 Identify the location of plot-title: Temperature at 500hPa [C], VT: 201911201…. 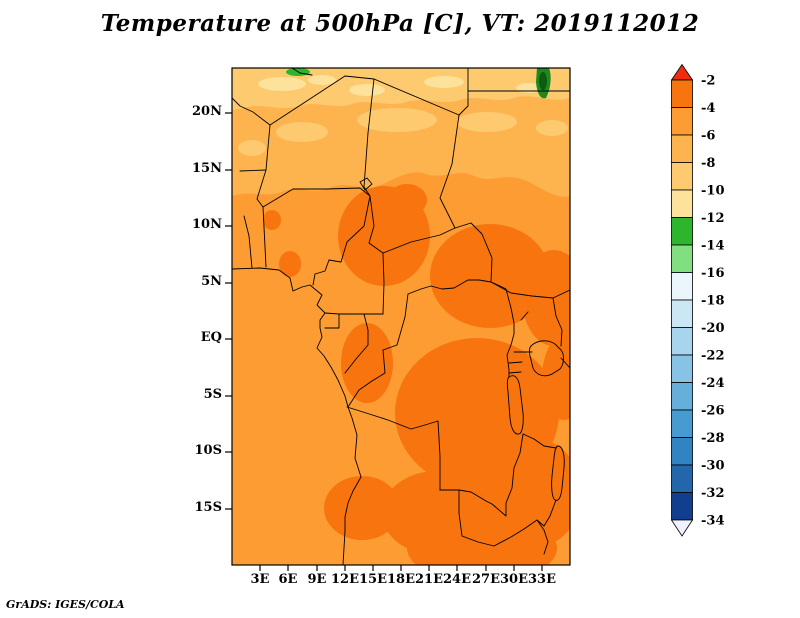
(400, 23).